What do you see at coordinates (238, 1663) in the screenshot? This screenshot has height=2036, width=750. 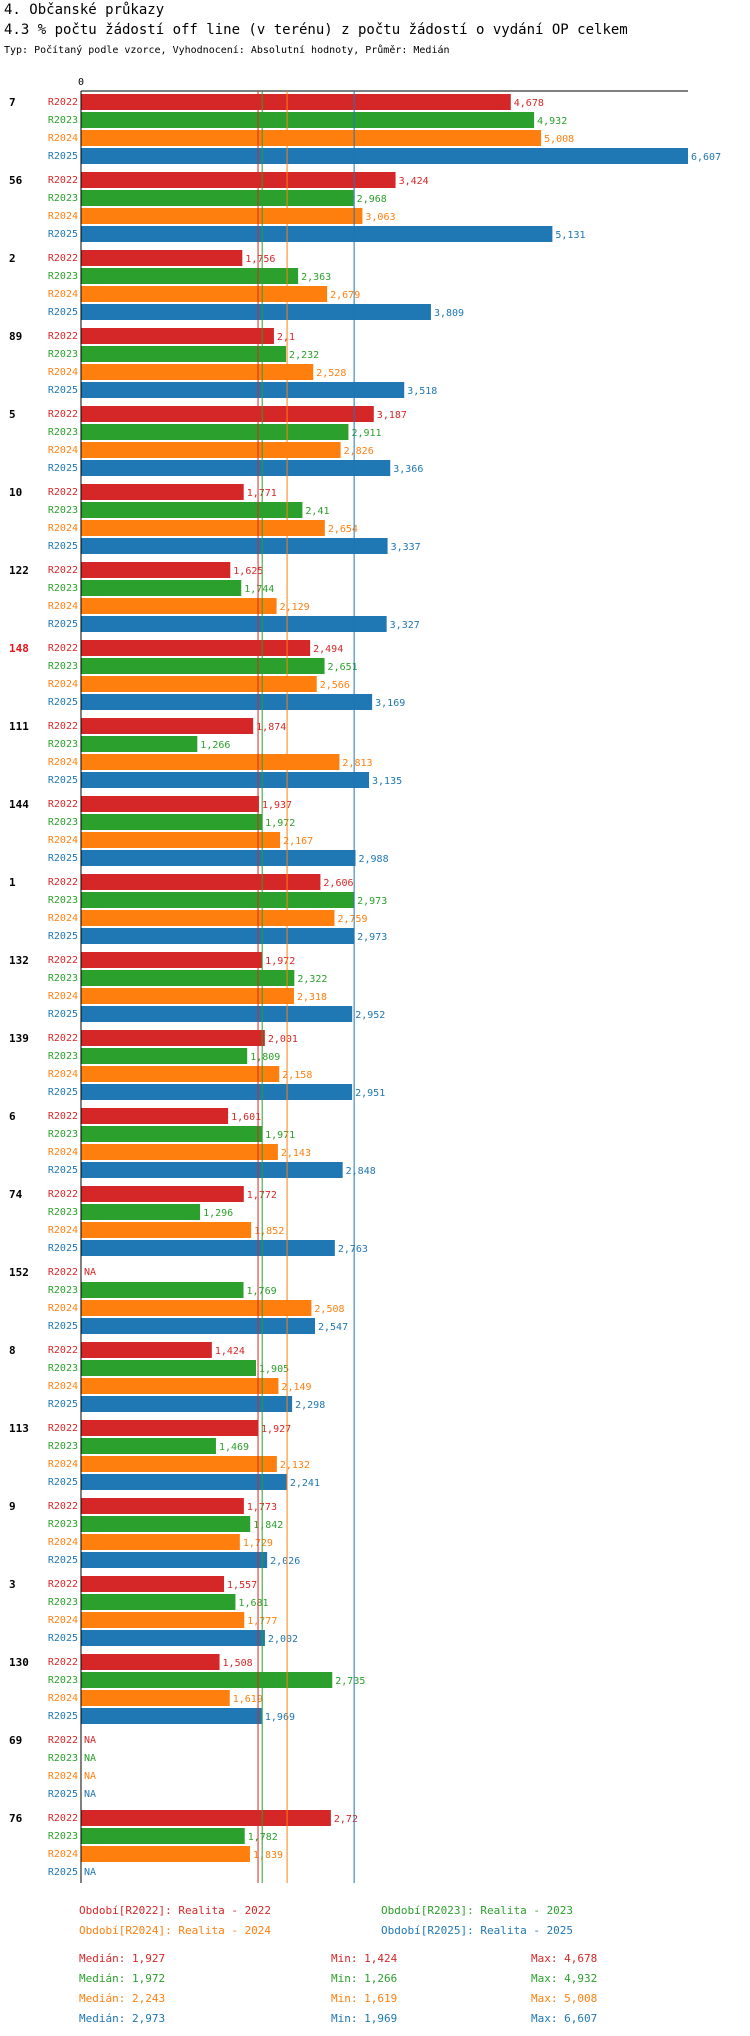 I see `data-label: 1,508` at bounding box center [238, 1663].